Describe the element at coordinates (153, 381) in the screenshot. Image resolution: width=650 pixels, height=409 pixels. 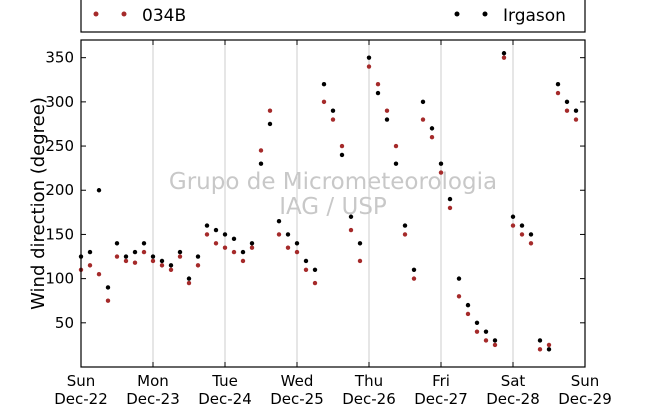
I see `x-tick-label-day: Mon` at that location.